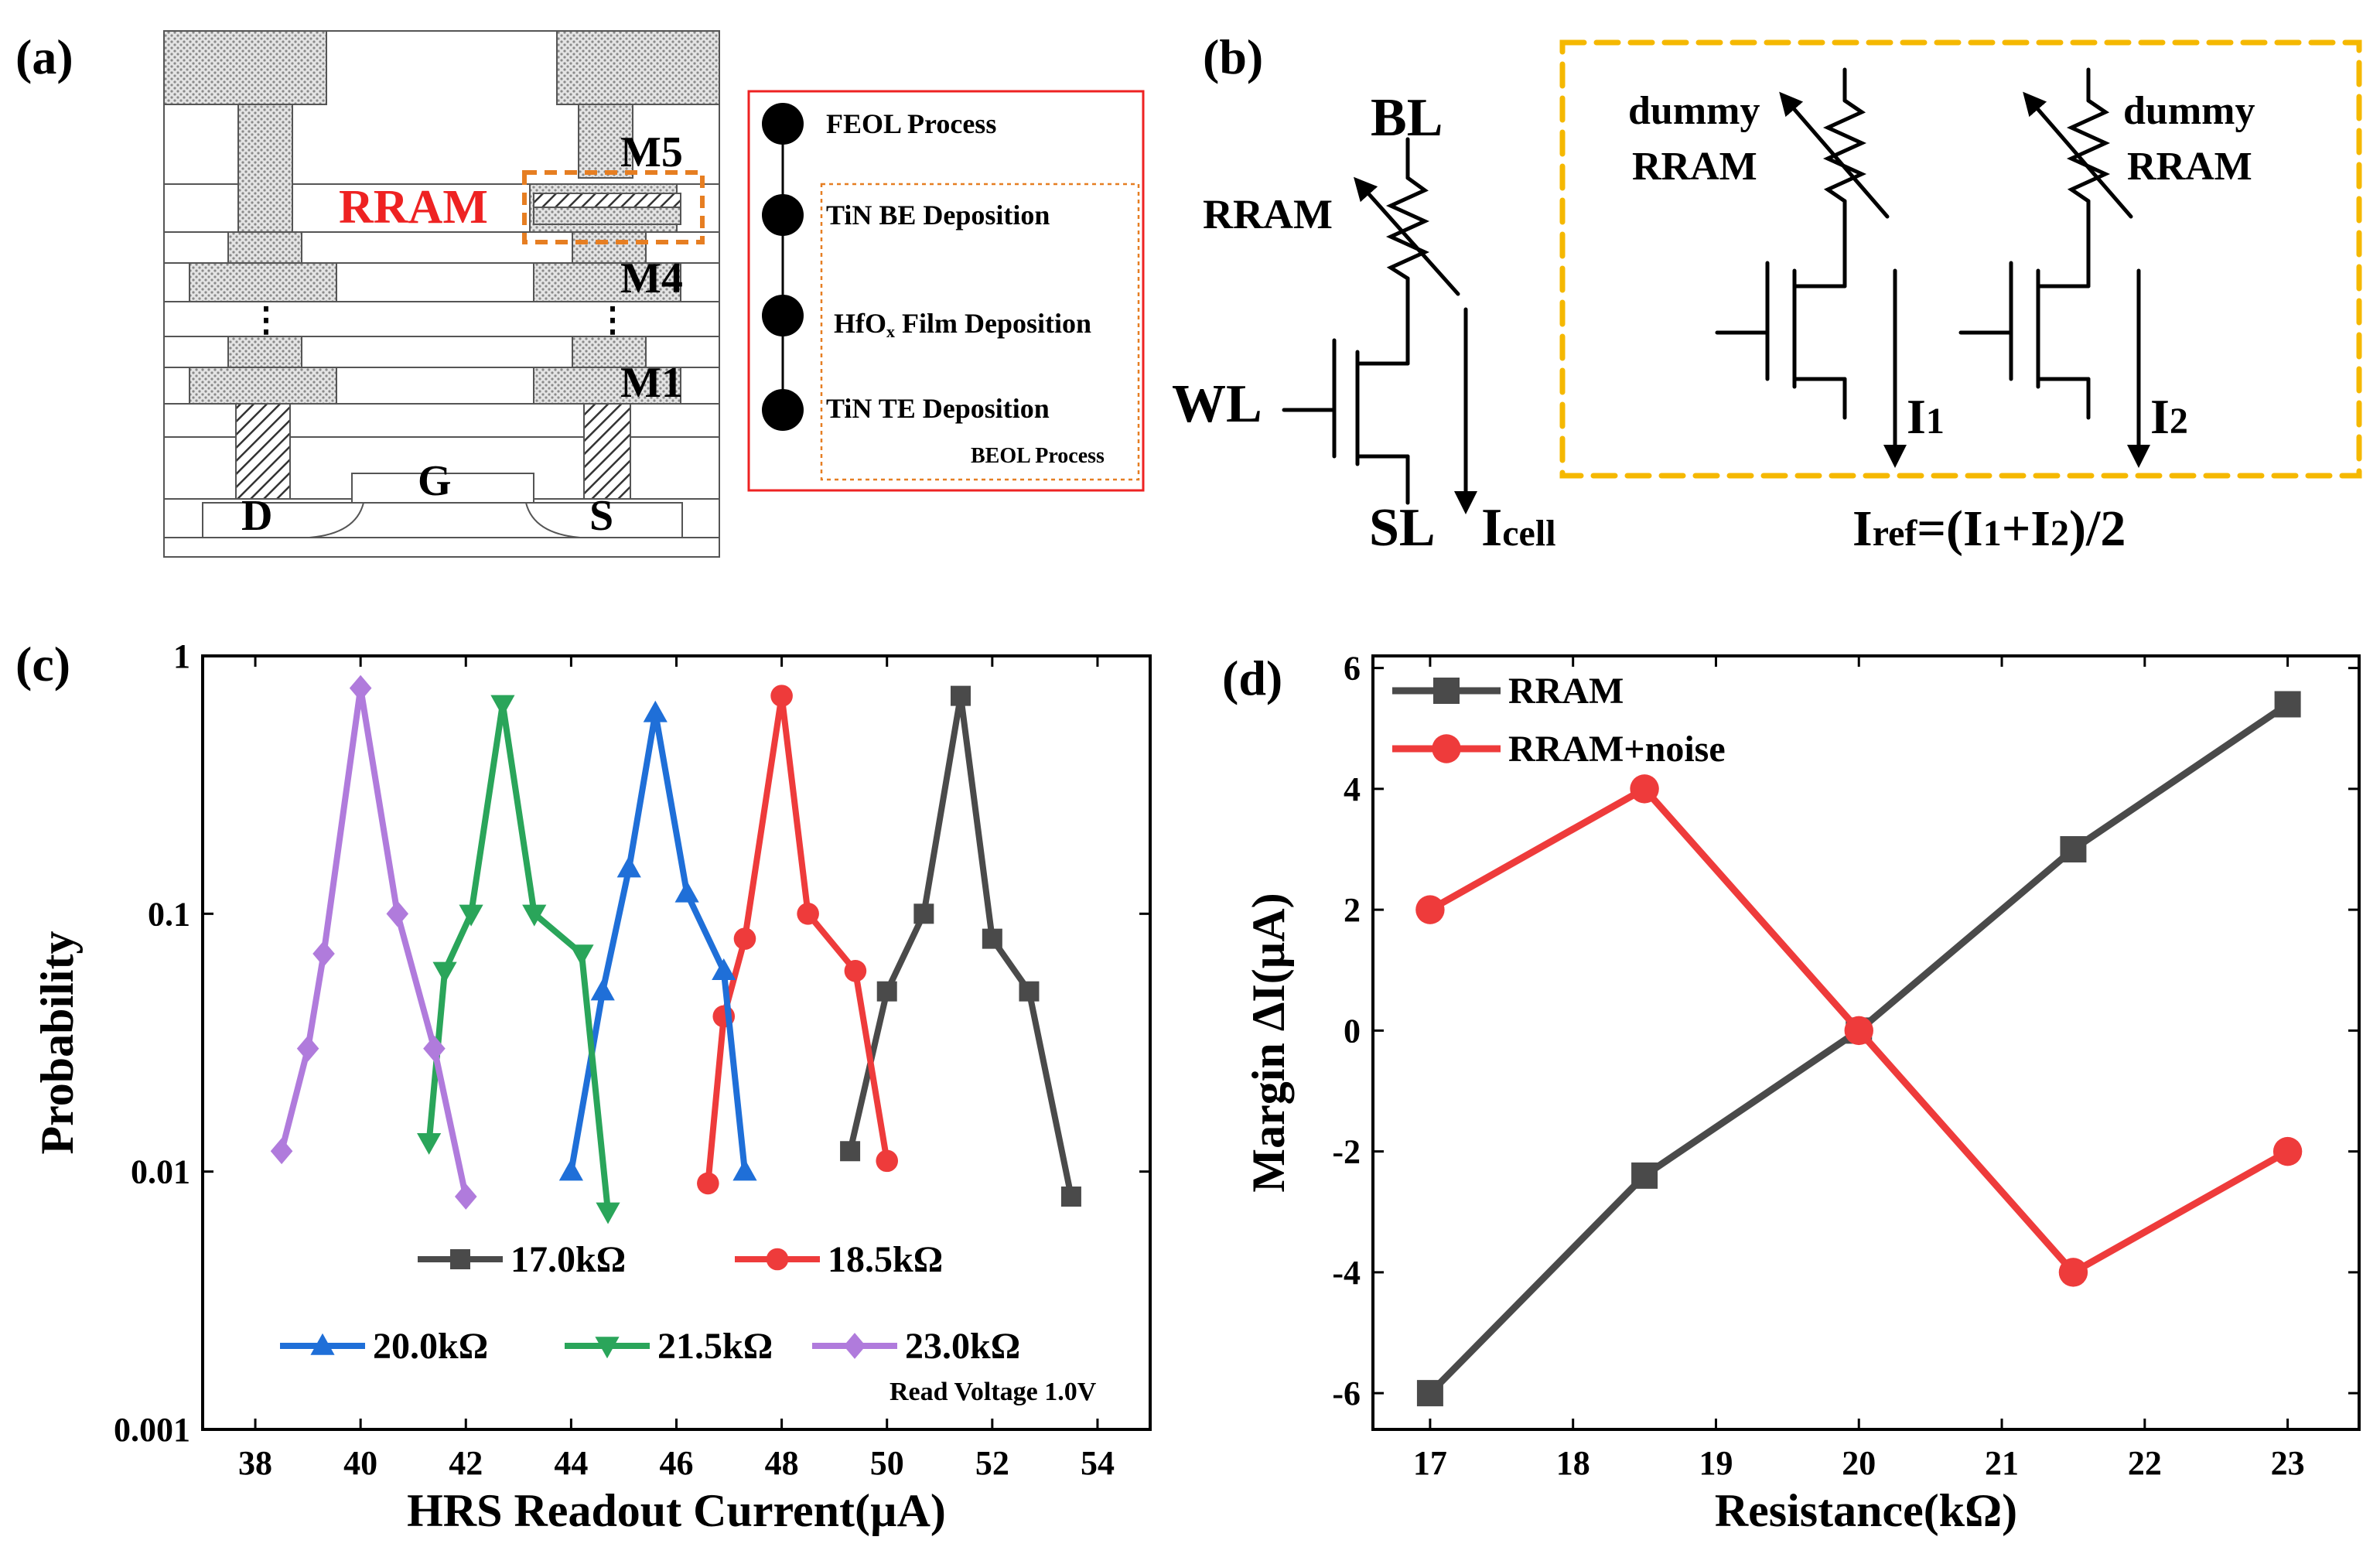 The height and width of the screenshot is (1564, 2380). Describe the element at coordinates (961, 946) in the screenshot. I see `series-17-0k-` at that location.